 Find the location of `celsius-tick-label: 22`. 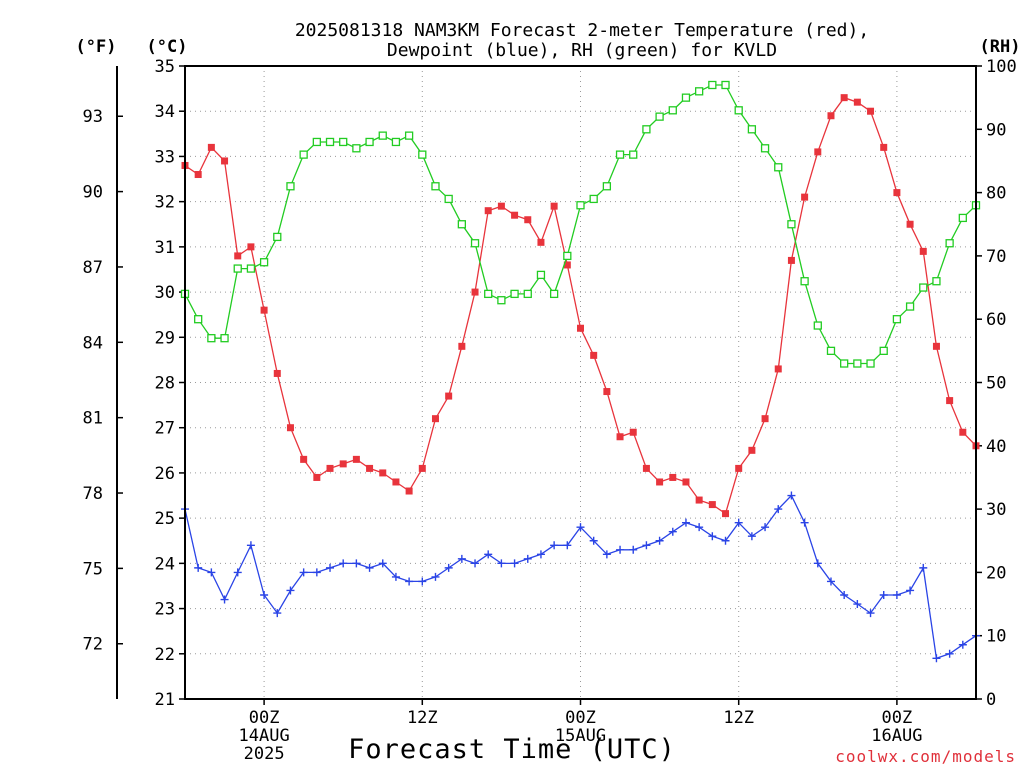

celsius-tick-label: 22 is located at coordinates (165, 655).